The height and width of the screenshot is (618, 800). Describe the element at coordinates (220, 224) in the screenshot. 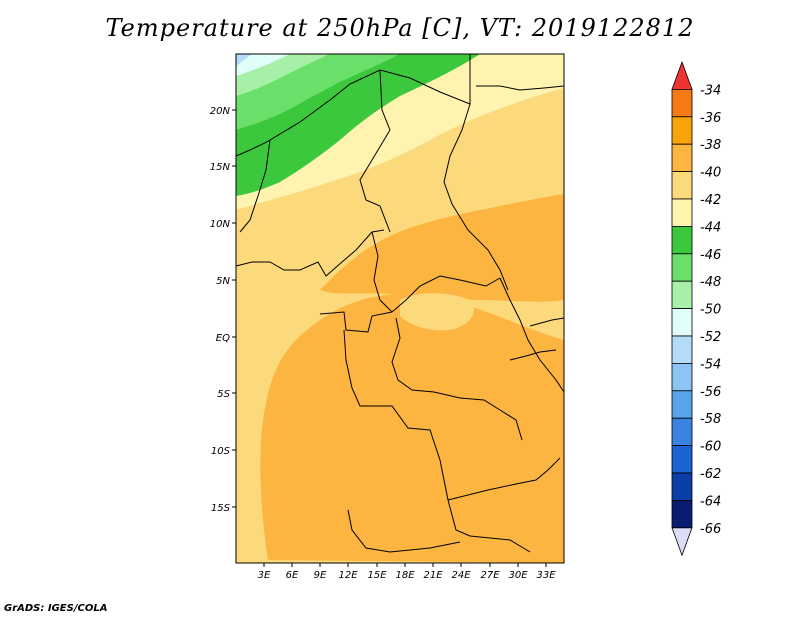

I see `lat-label: 10N` at that location.